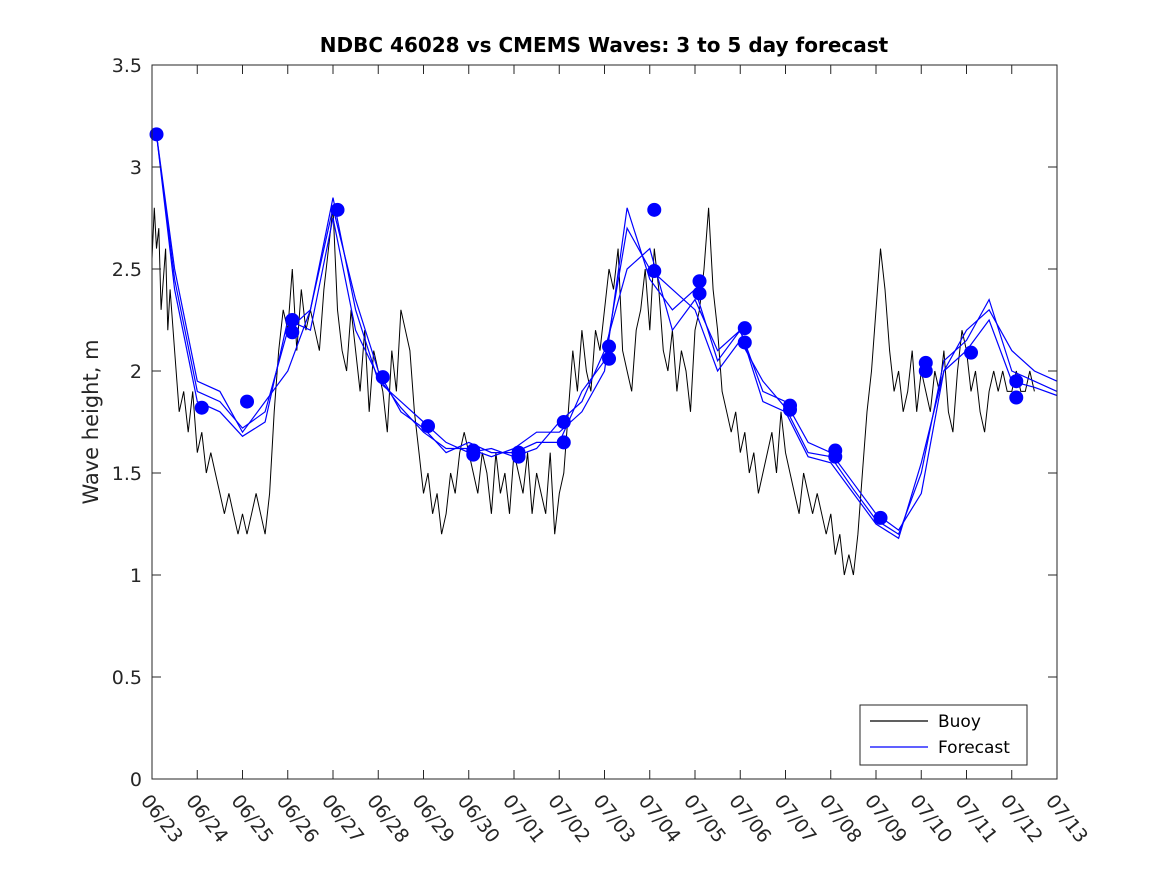  What do you see at coordinates (127, 270) in the screenshot?
I see `y-tick-label: 2.5` at bounding box center [127, 270].